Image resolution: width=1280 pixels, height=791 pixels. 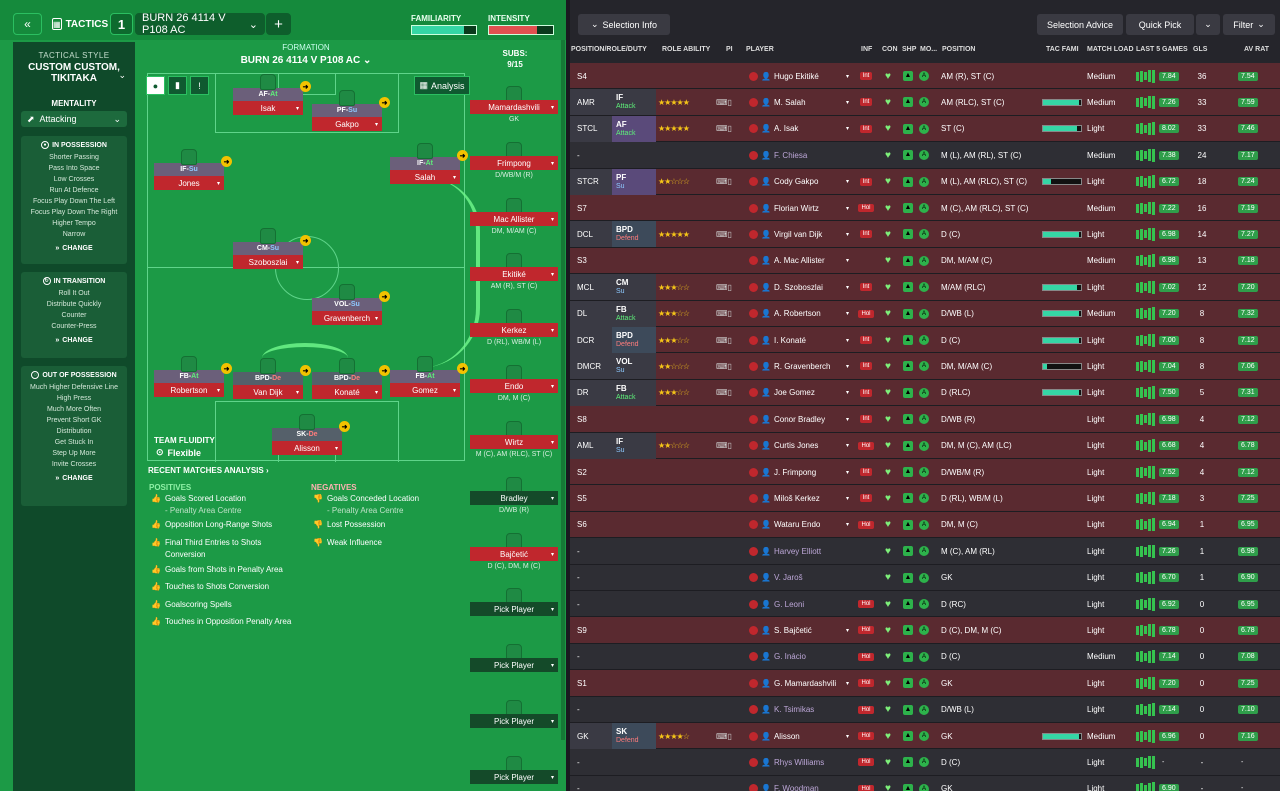 I want to click on player-cell: 👤 A. Mac Allister ▾, so click(x=799, y=261).